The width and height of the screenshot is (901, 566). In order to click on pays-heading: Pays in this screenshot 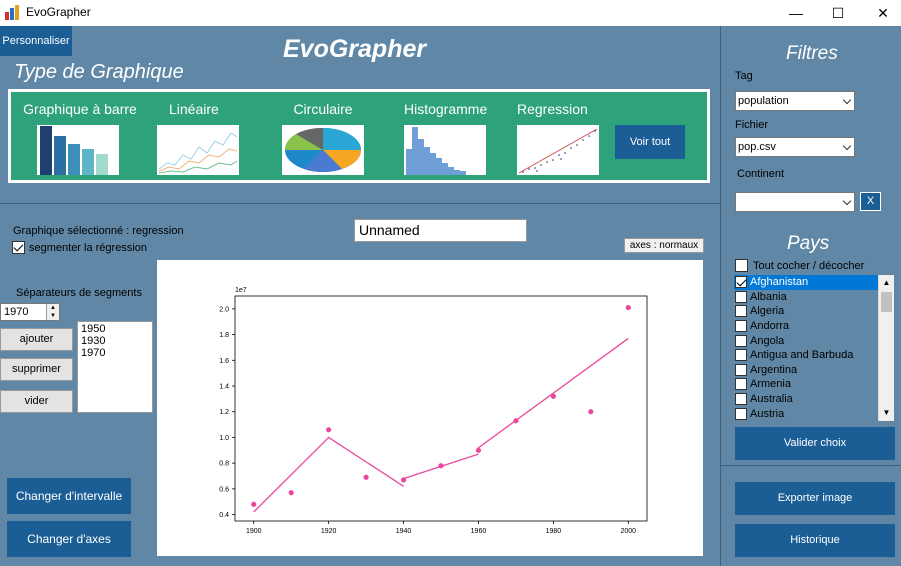, I will do `click(808, 243)`.